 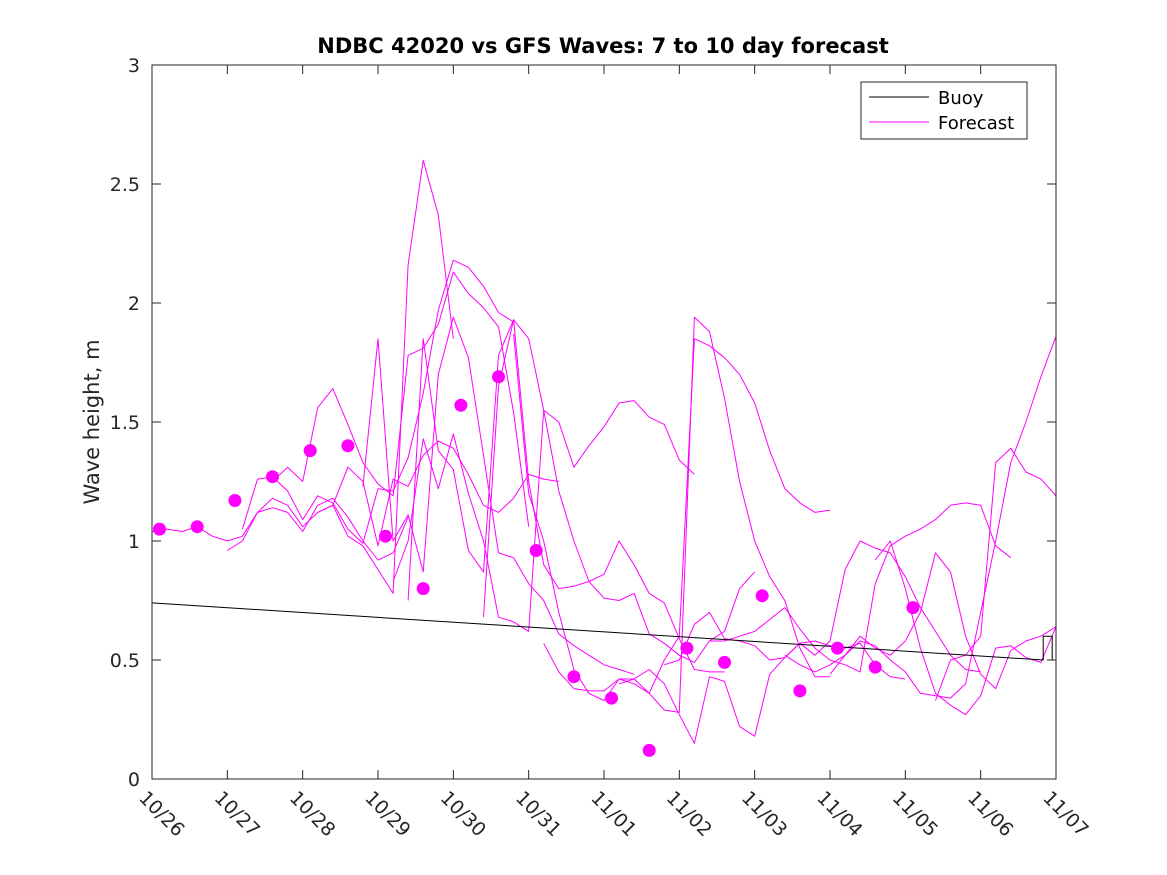 I want to click on y-tick-label-0: 0, so click(x=134, y=780).